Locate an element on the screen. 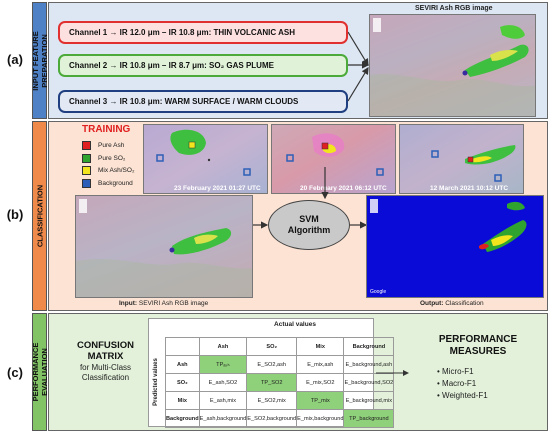  row-header: SO₂ is located at coordinates (182, 382).